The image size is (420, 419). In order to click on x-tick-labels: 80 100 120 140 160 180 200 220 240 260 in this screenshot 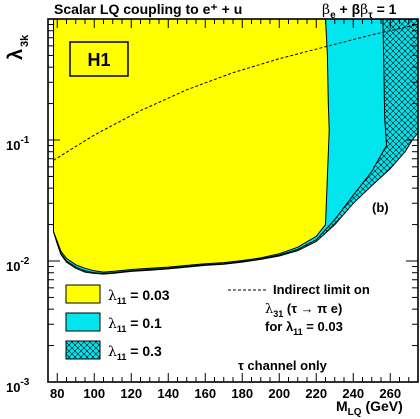, I will do `click(225, 393)`.